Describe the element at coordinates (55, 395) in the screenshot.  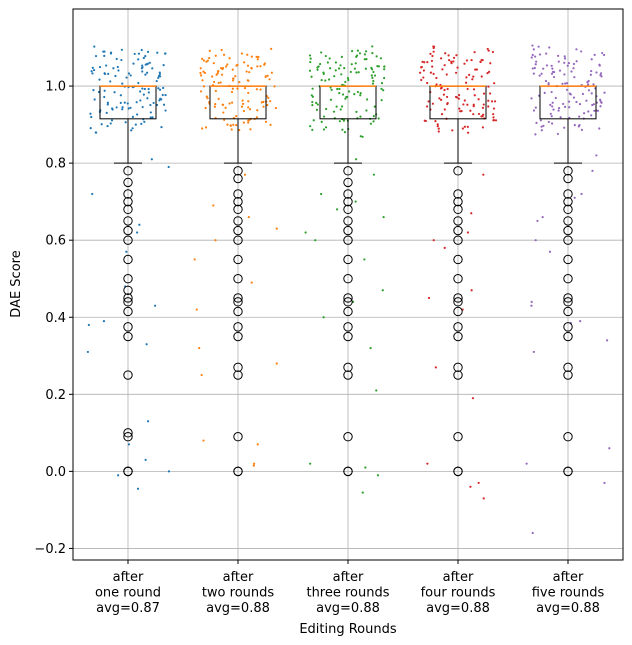
I see `y-tick-label: 0.2` at that location.